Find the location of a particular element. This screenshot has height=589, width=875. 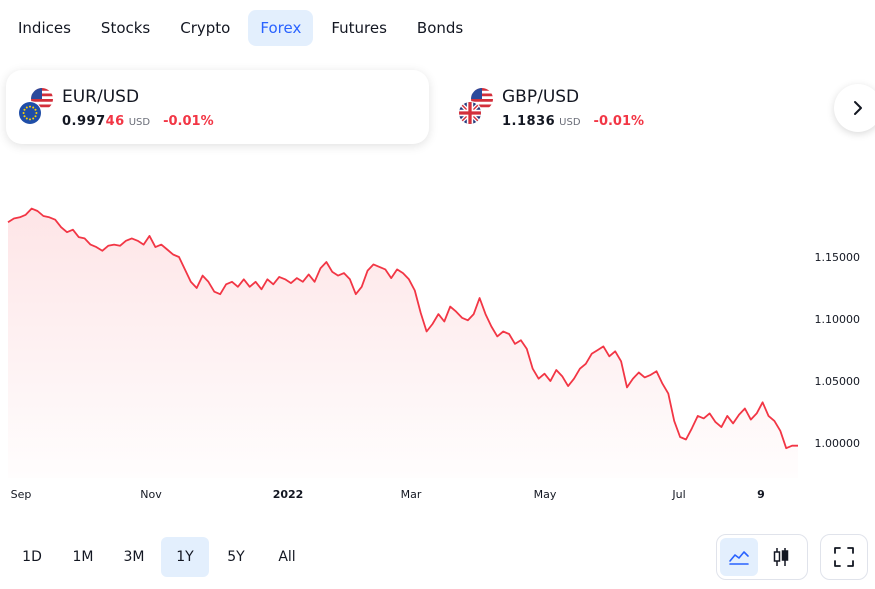

y-axis-label: 1.15000 is located at coordinates (838, 257).